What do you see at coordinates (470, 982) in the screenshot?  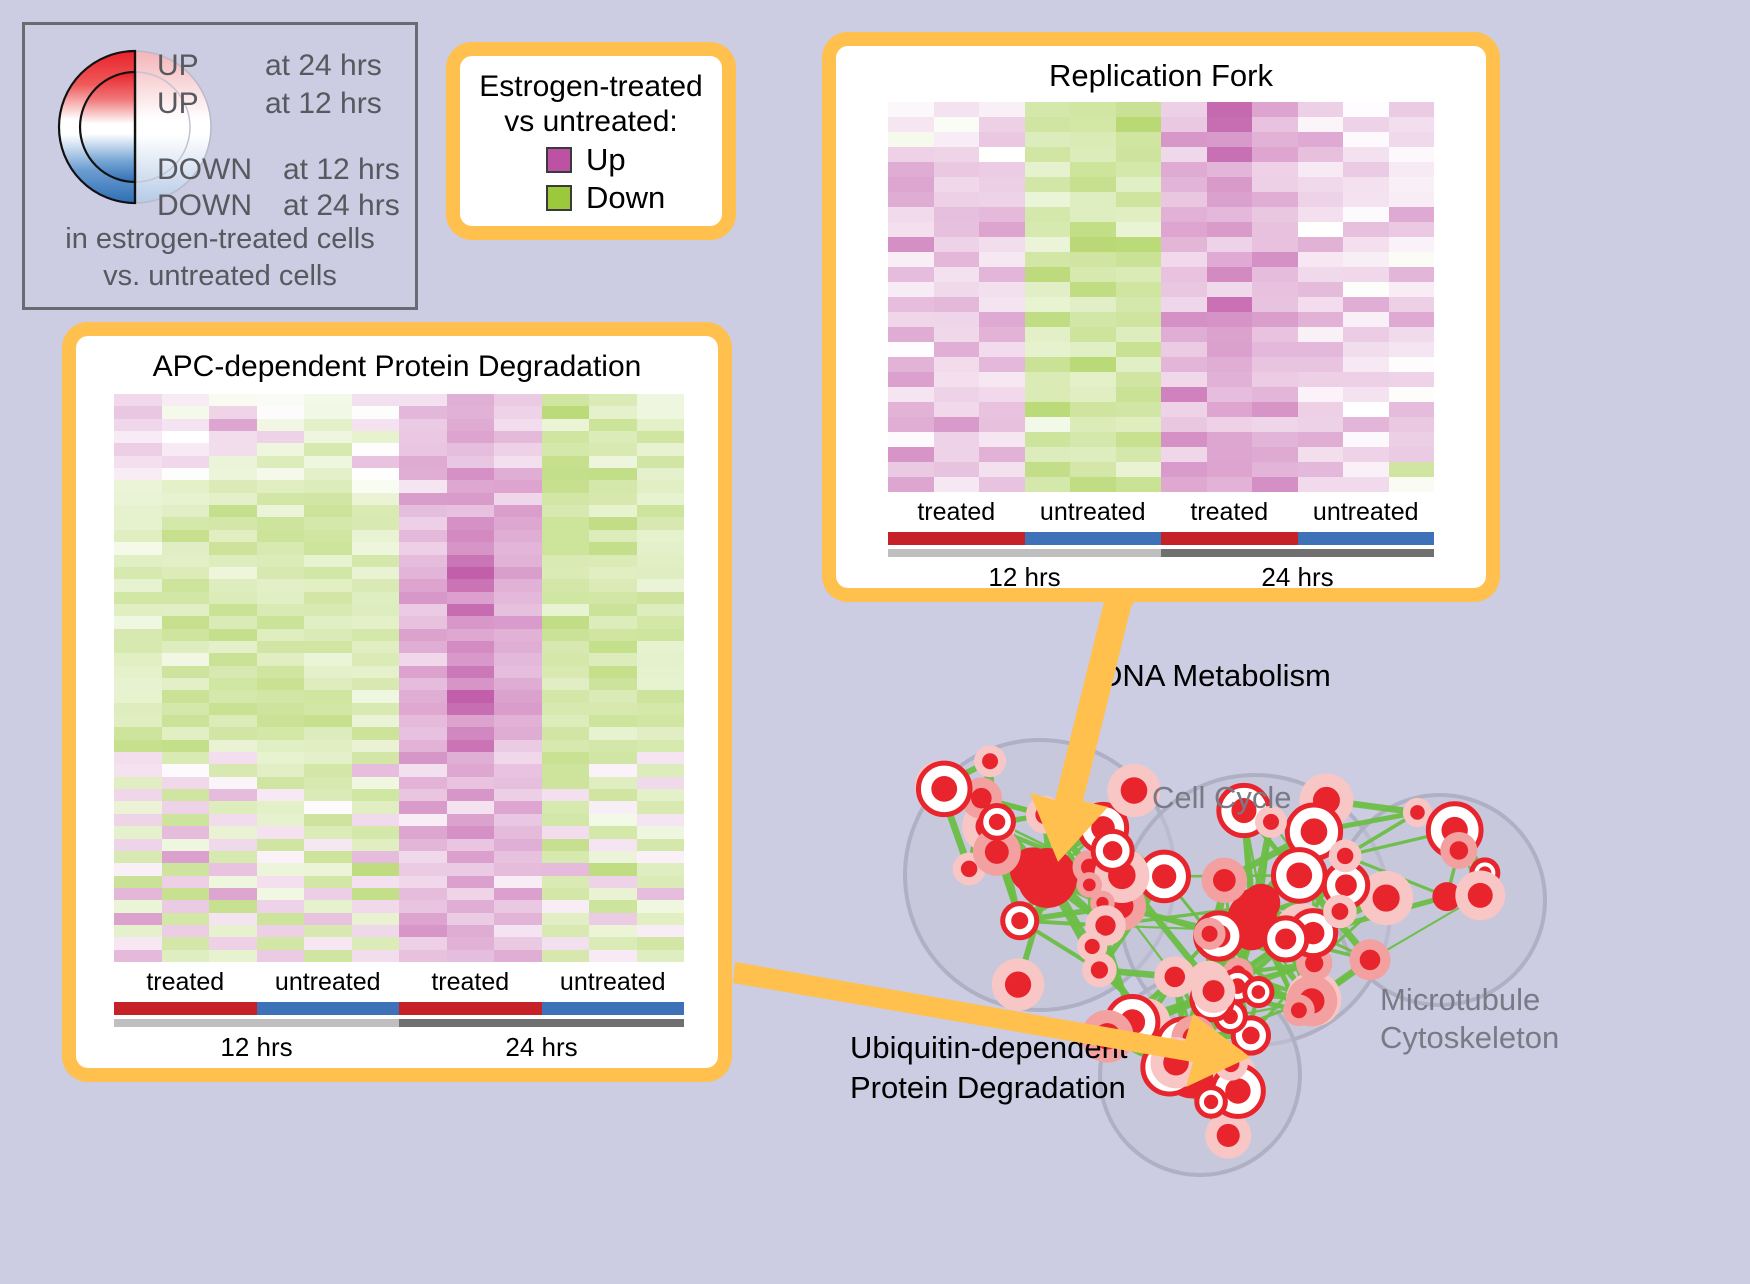 I see `group-label: treated` at bounding box center [470, 982].